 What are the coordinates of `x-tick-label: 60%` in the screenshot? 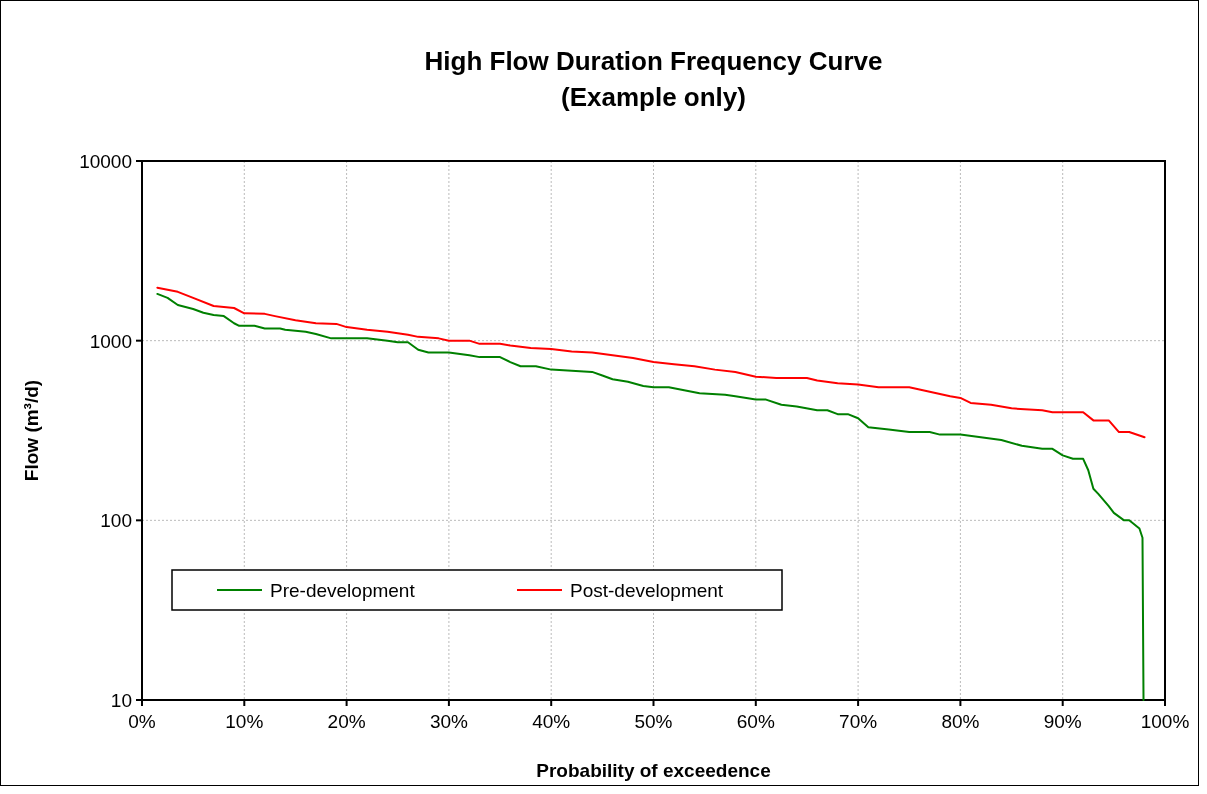 It's located at (755, 721).